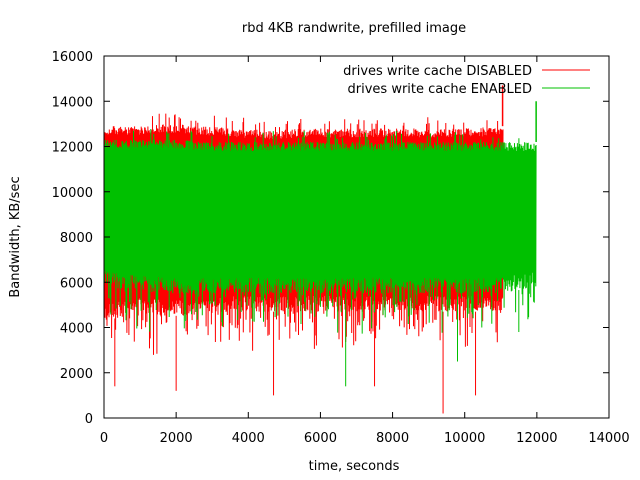 This screenshot has width=640, height=480. I want to click on x-tick-label: 4000, so click(248, 438).